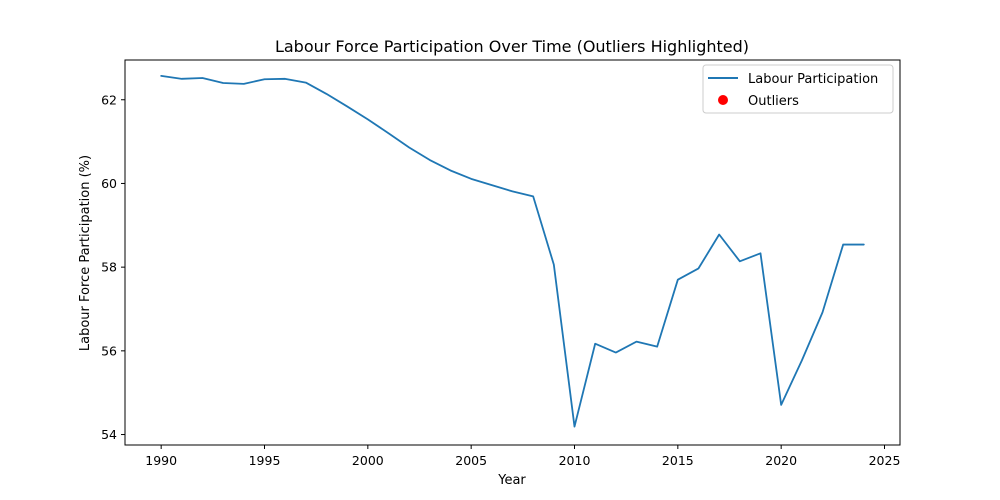 The image size is (1000, 500). Describe the element at coordinates (723, 100) in the screenshot. I see `legend-outlier-swatch` at that location.